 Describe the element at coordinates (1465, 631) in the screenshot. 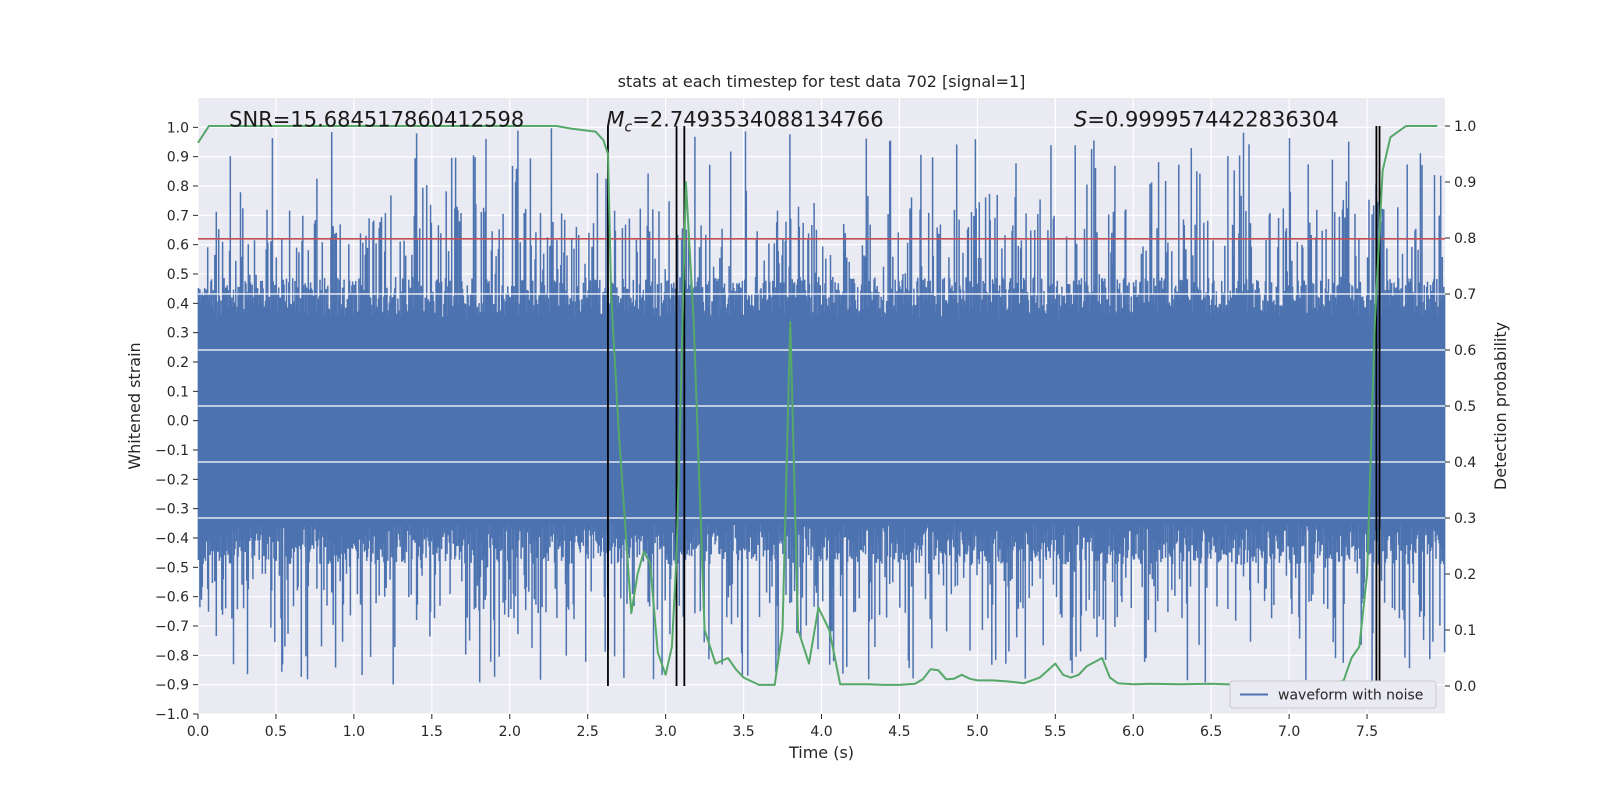

I see `y-right-tick-label: 0.1` at that location.